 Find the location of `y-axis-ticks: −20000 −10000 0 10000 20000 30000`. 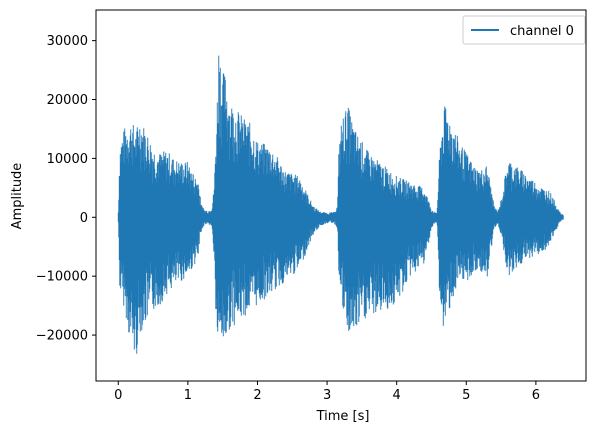

y-axis-ticks: −20000 −10000 0 10000 20000 30000 is located at coordinates (66, 189).